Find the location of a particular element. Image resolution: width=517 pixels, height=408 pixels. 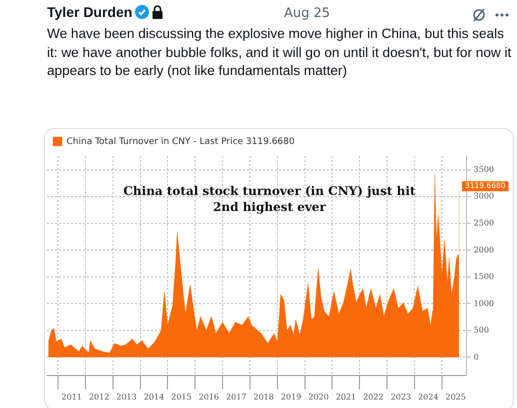

y-tick-label: 500 is located at coordinates (481, 330).